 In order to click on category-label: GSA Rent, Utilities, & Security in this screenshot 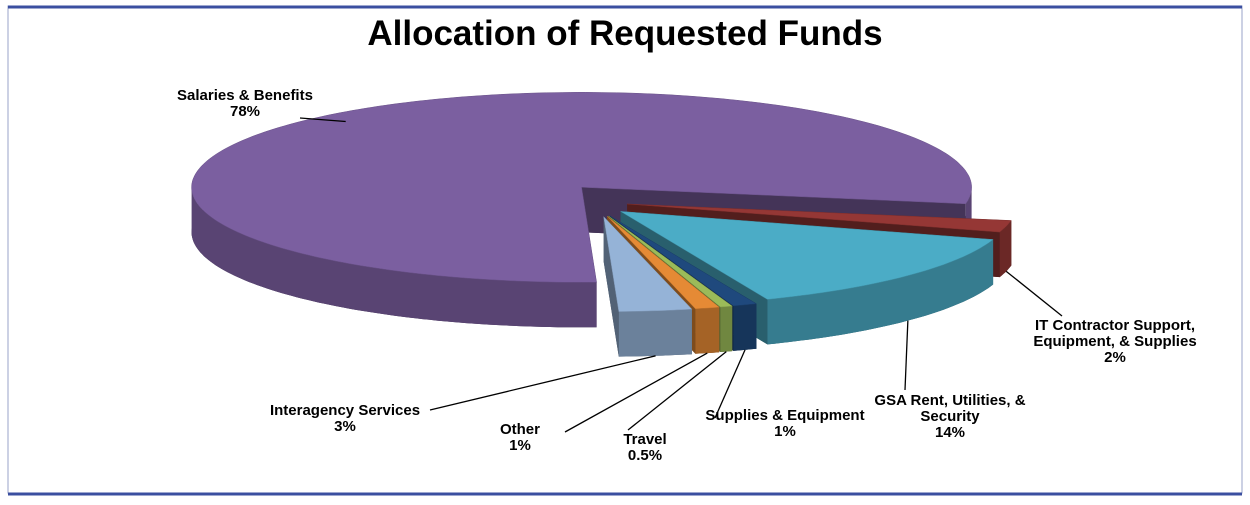, I will do `click(950, 408)`.